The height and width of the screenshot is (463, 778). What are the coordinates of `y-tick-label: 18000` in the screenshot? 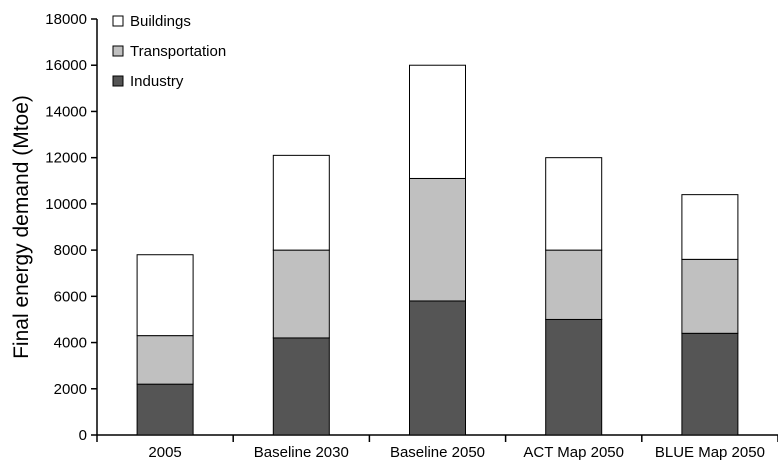 It's located at (66, 19).